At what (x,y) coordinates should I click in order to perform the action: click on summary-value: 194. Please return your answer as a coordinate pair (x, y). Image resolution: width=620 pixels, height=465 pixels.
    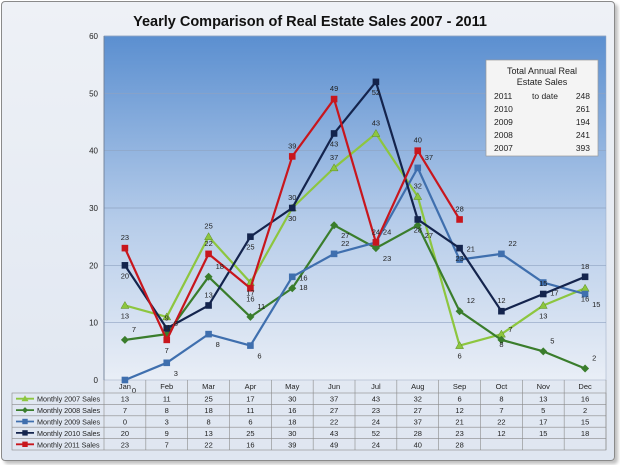
    Looking at the image, I should click on (583, 122).